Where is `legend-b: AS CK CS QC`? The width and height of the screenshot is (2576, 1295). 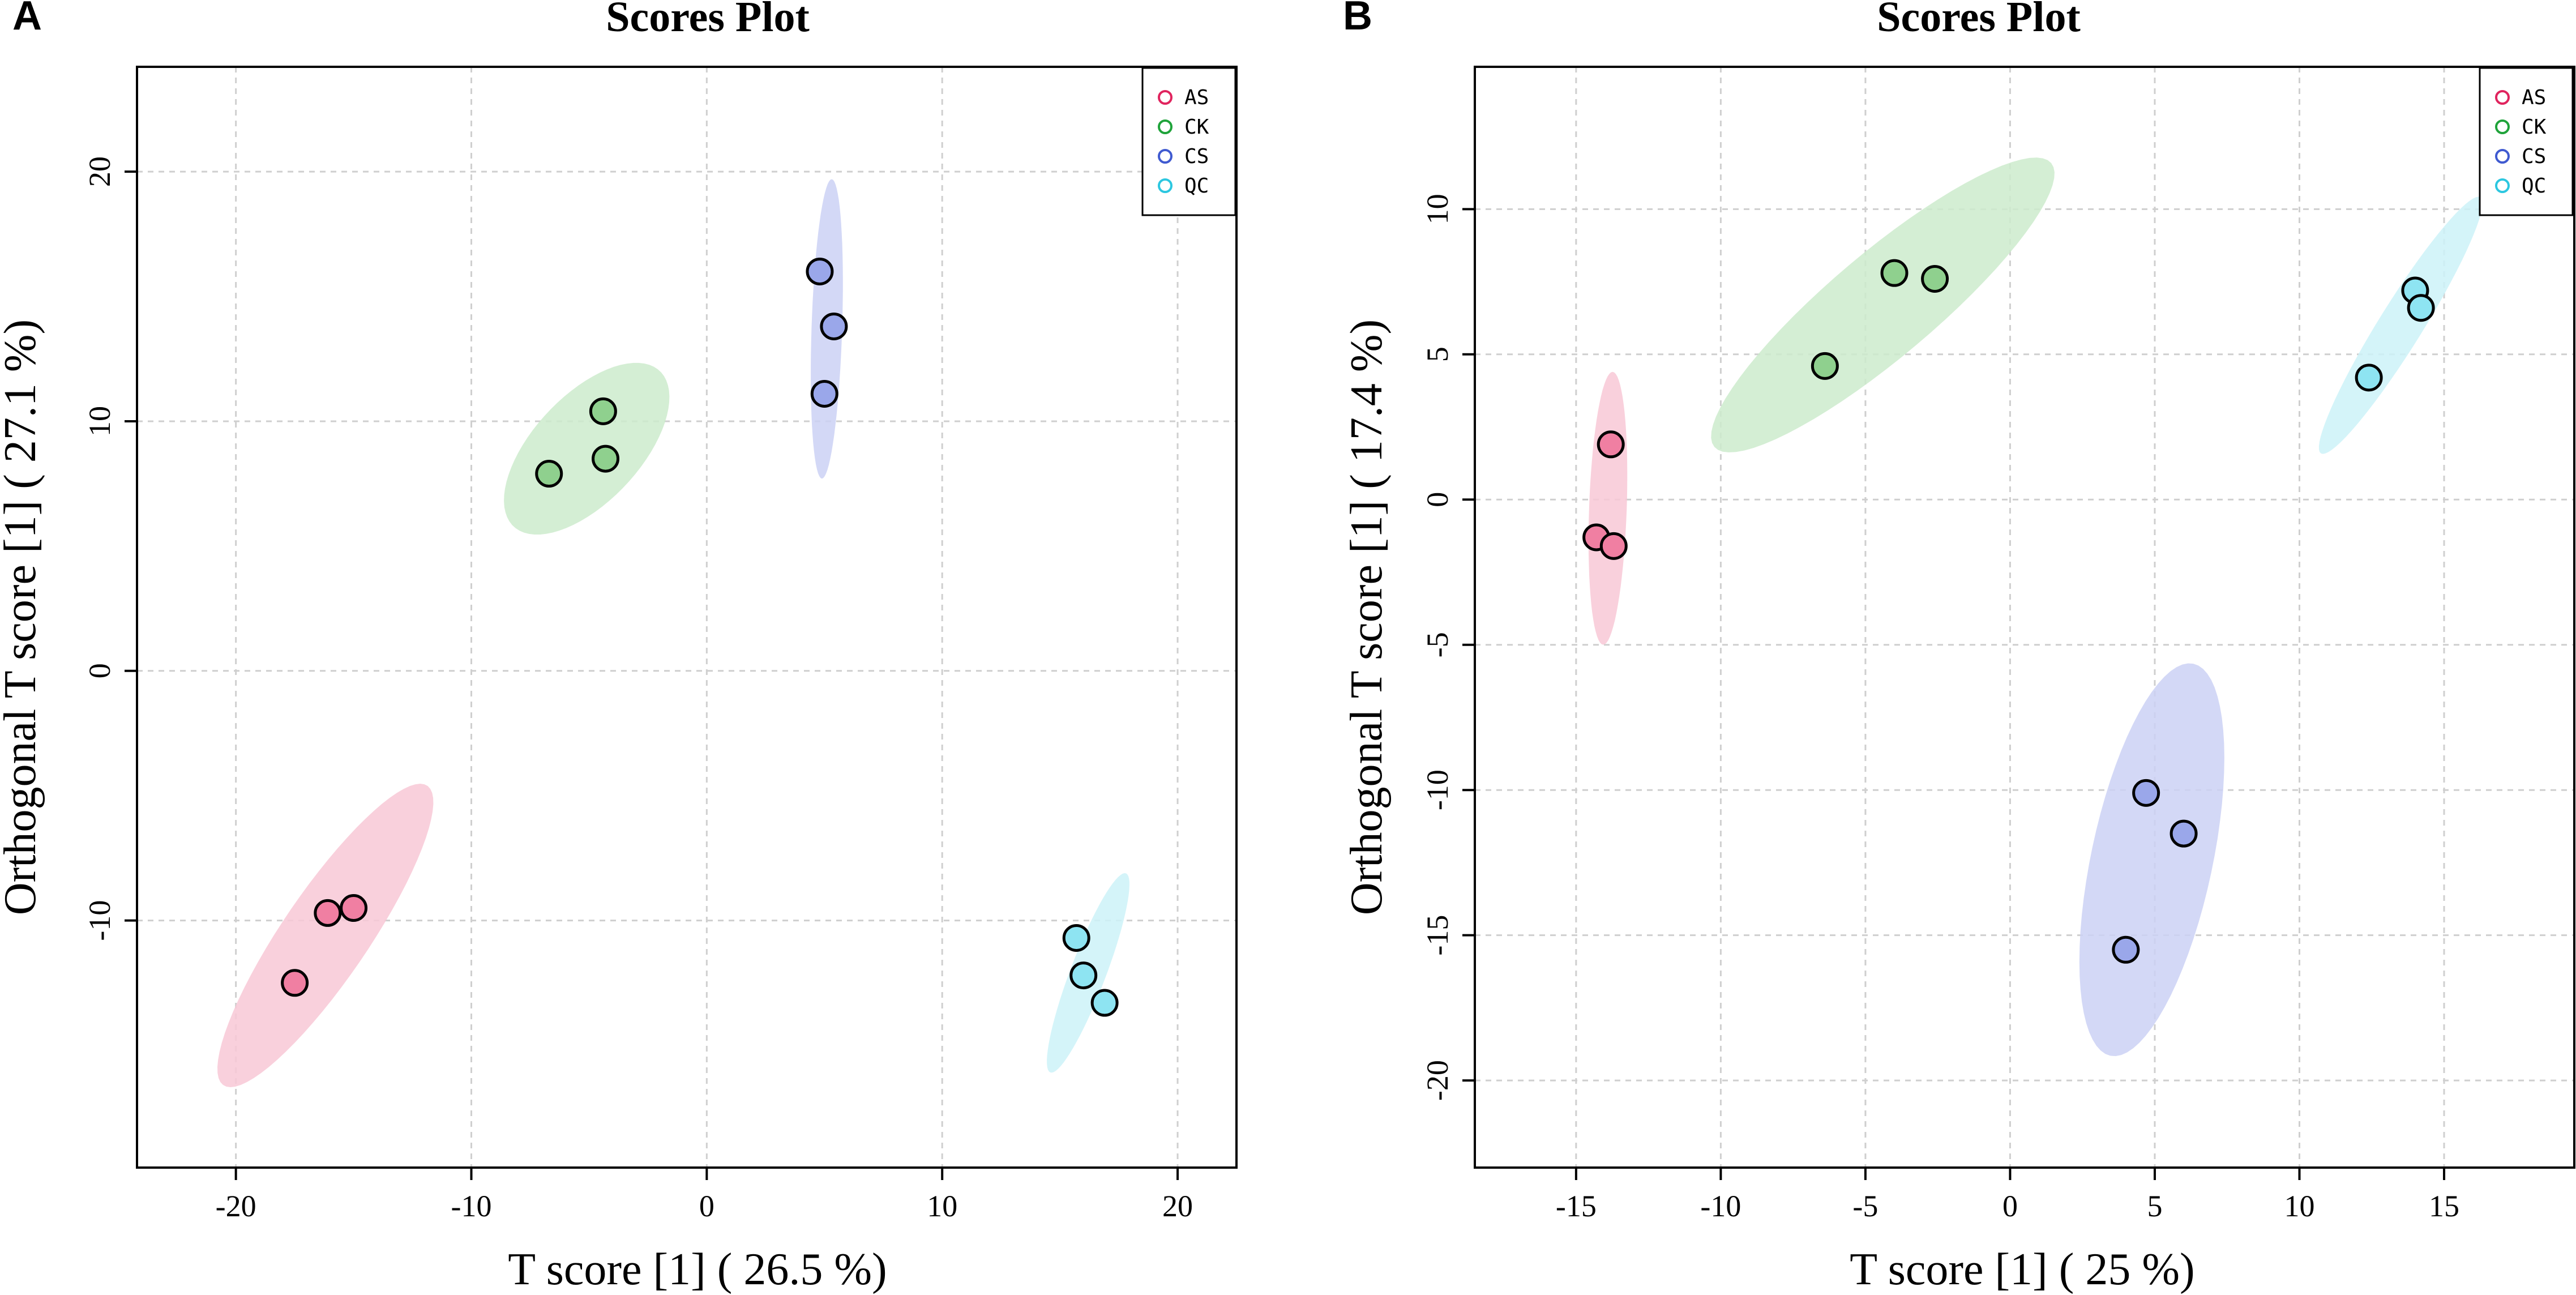
legend-b: AS CK CS QC is located at coordinates (2526, 141).